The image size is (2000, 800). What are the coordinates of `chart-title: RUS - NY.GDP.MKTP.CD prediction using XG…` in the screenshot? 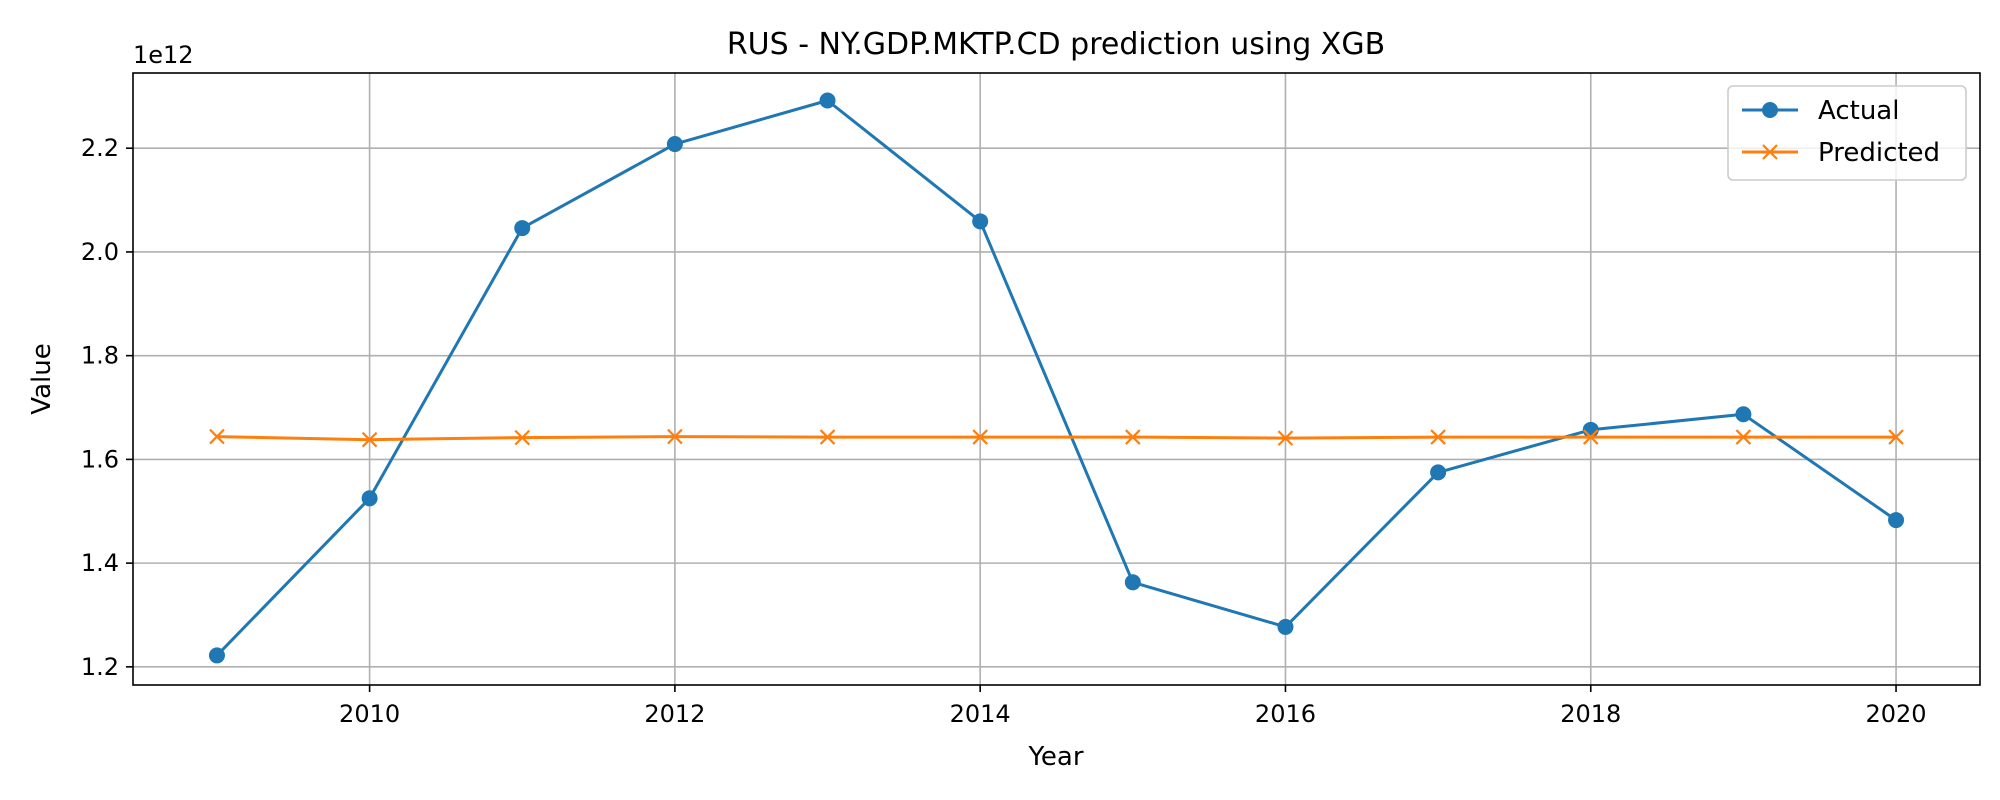 It's located at (1056, 44).